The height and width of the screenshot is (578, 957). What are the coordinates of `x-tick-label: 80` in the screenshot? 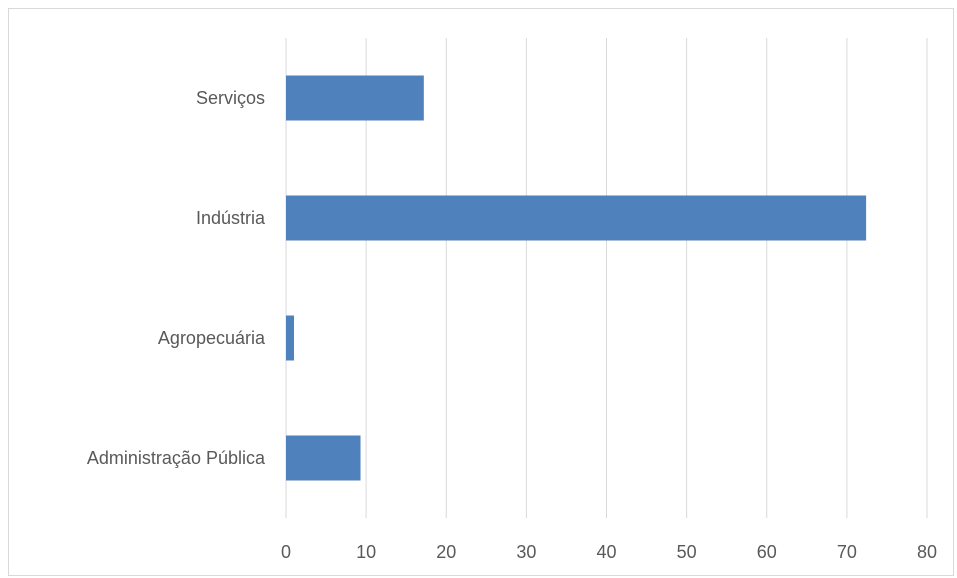 It's located at (927, 552).